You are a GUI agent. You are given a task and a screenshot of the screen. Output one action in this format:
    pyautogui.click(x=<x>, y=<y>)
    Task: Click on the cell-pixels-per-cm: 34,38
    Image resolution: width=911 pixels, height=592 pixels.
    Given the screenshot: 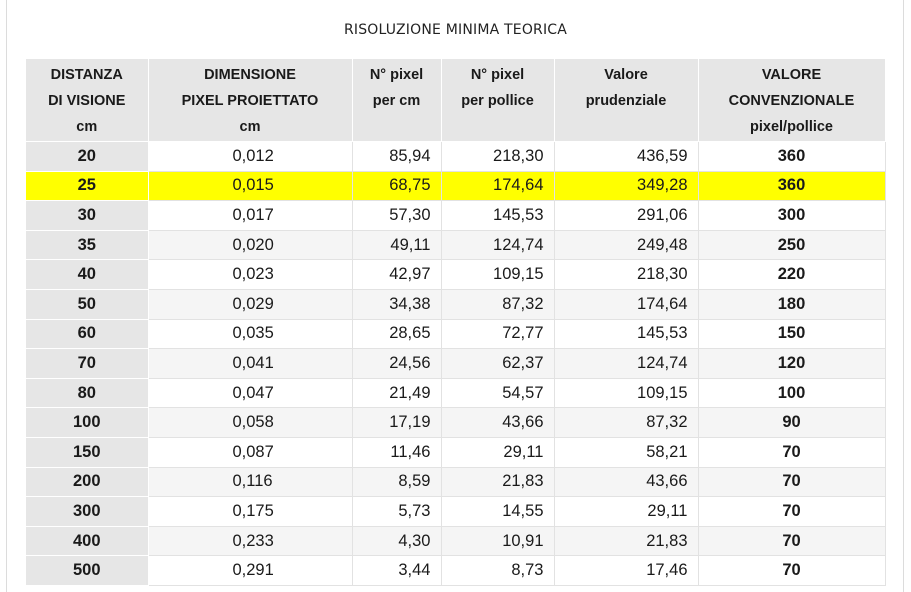 What is the action you would take?
    pyautogui.click(x=397, y=304)
    